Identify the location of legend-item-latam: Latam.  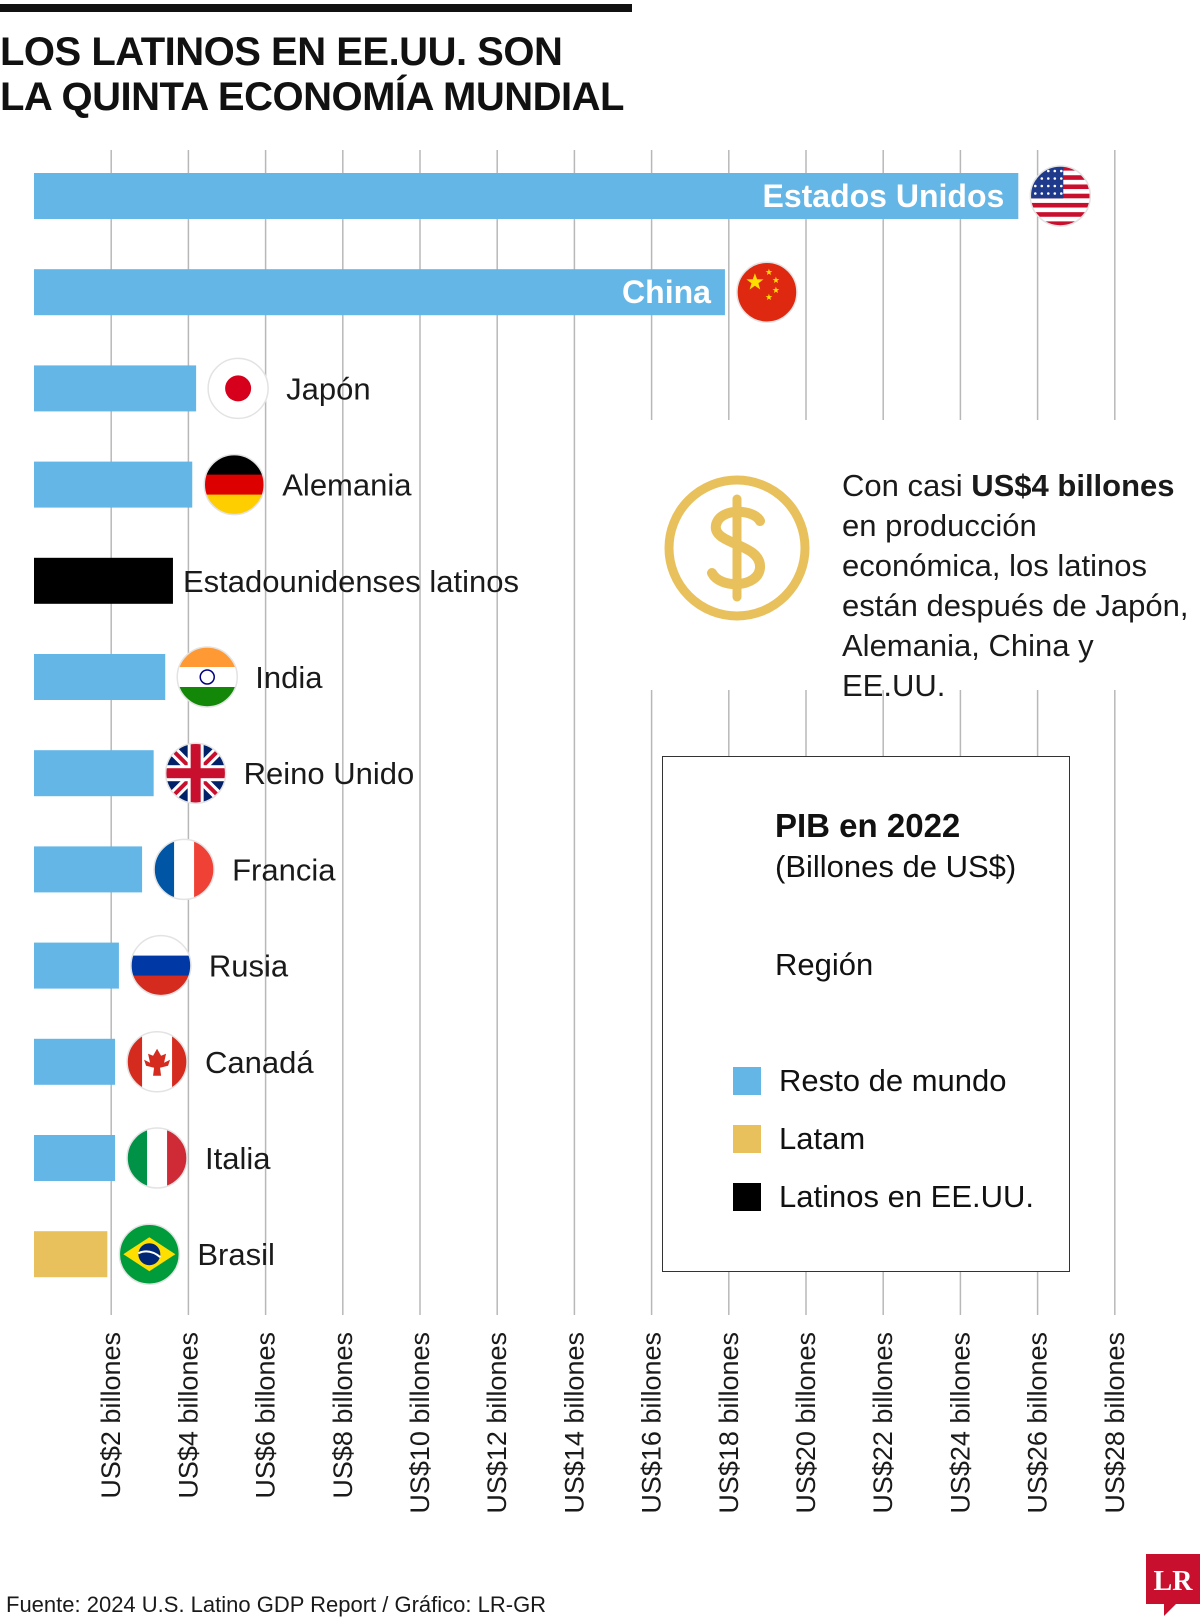
(799, 1139).